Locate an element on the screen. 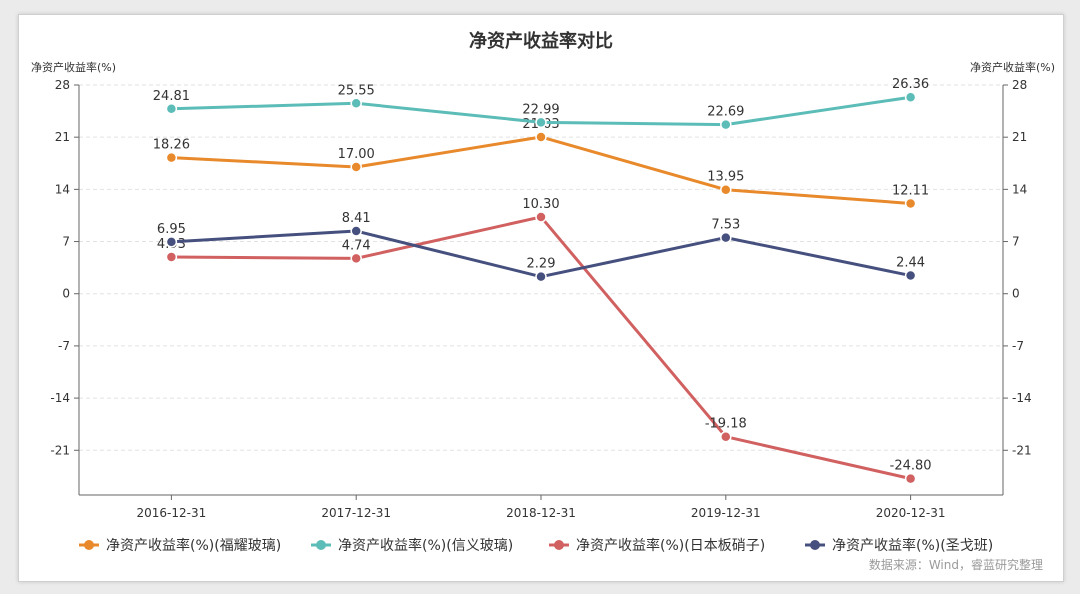 The height and width of the screenshot is (594, 1080). y-tick-label-right: -14 is located at coordinates (1022, 398).